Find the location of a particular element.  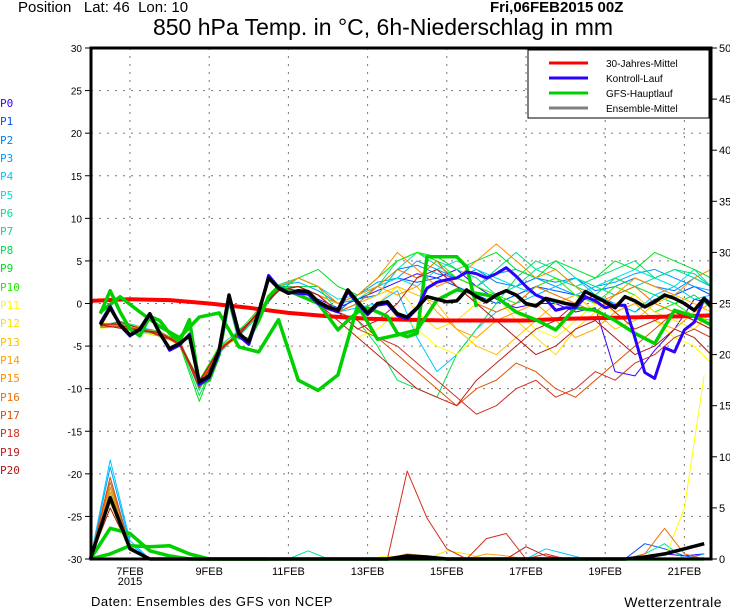

gfs-main-lowres-temp-line is located at coordinates (405, 340).